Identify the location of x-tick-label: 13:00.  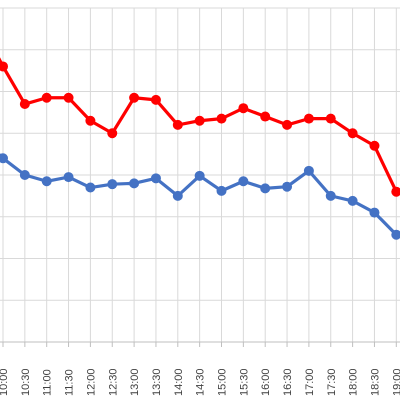
(135, 382).